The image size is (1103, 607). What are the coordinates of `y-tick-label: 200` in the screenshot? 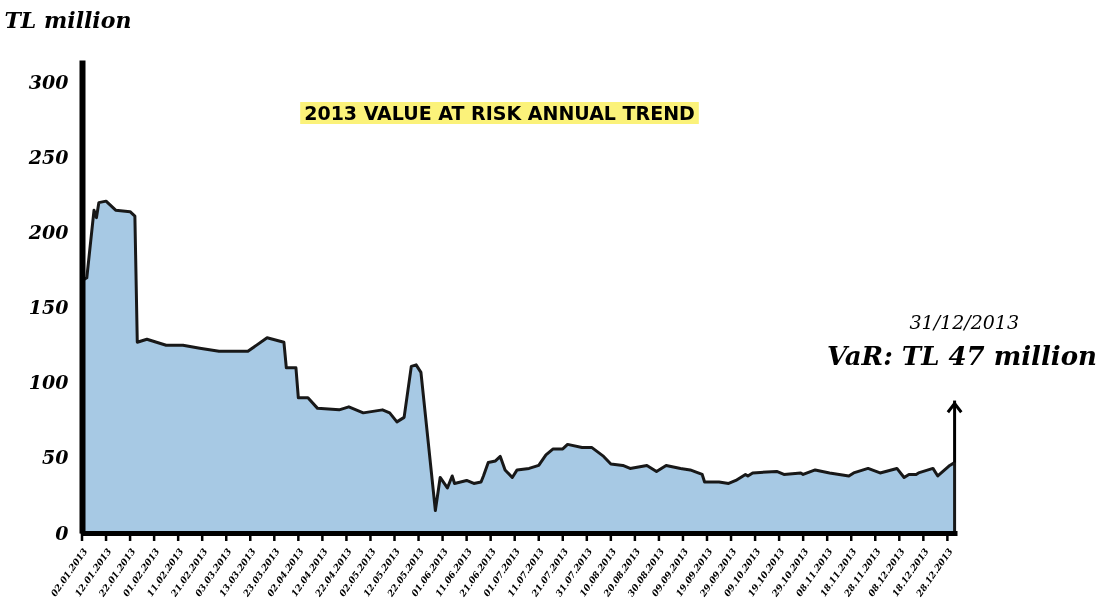 It's located at (48, 232).